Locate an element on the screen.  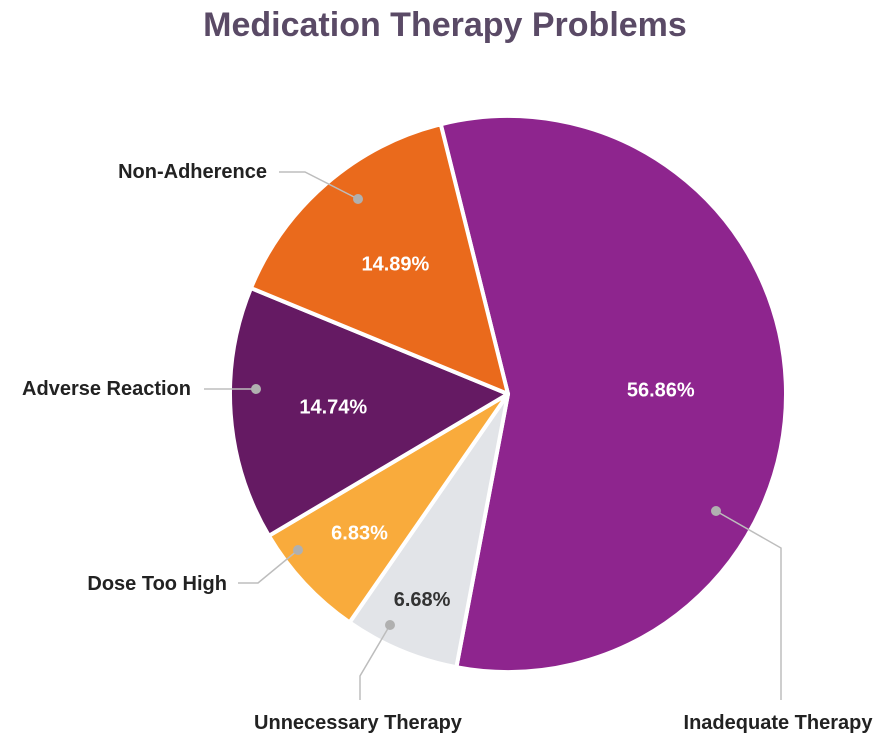
leader-dot-dose-too-high is located at coordinates (298, 550).